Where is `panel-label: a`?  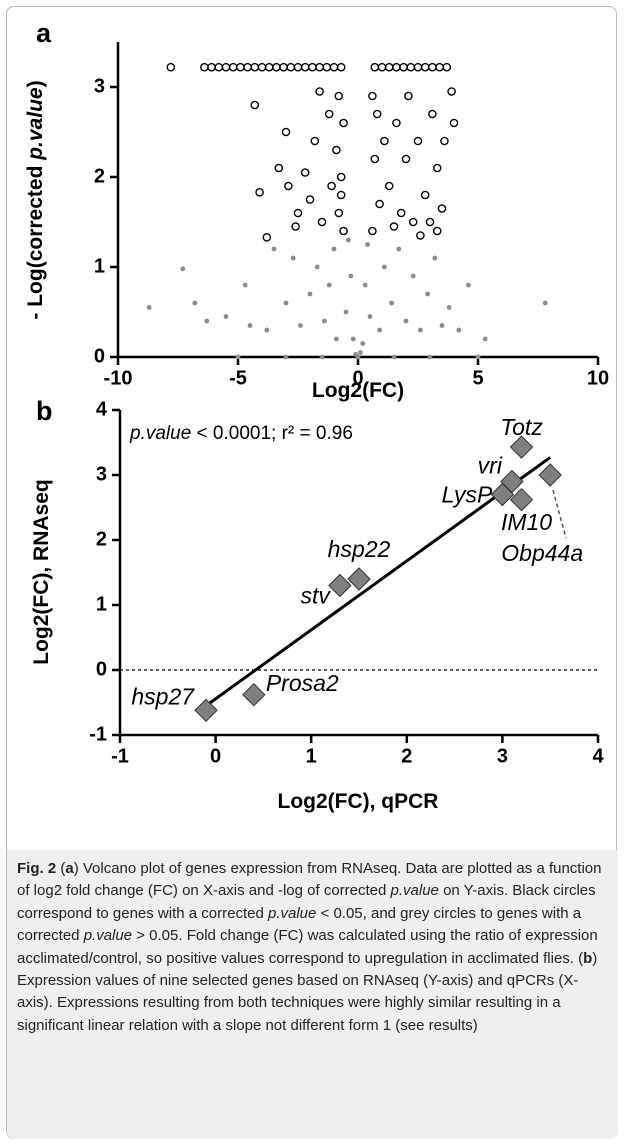
panel-label: a is located at coordinates (44, 33).